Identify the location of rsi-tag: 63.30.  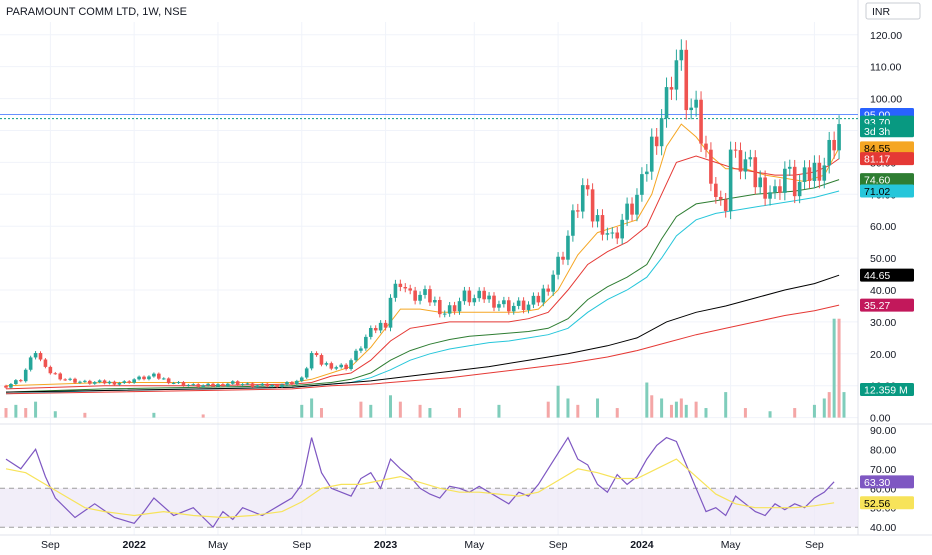
(877, 483).